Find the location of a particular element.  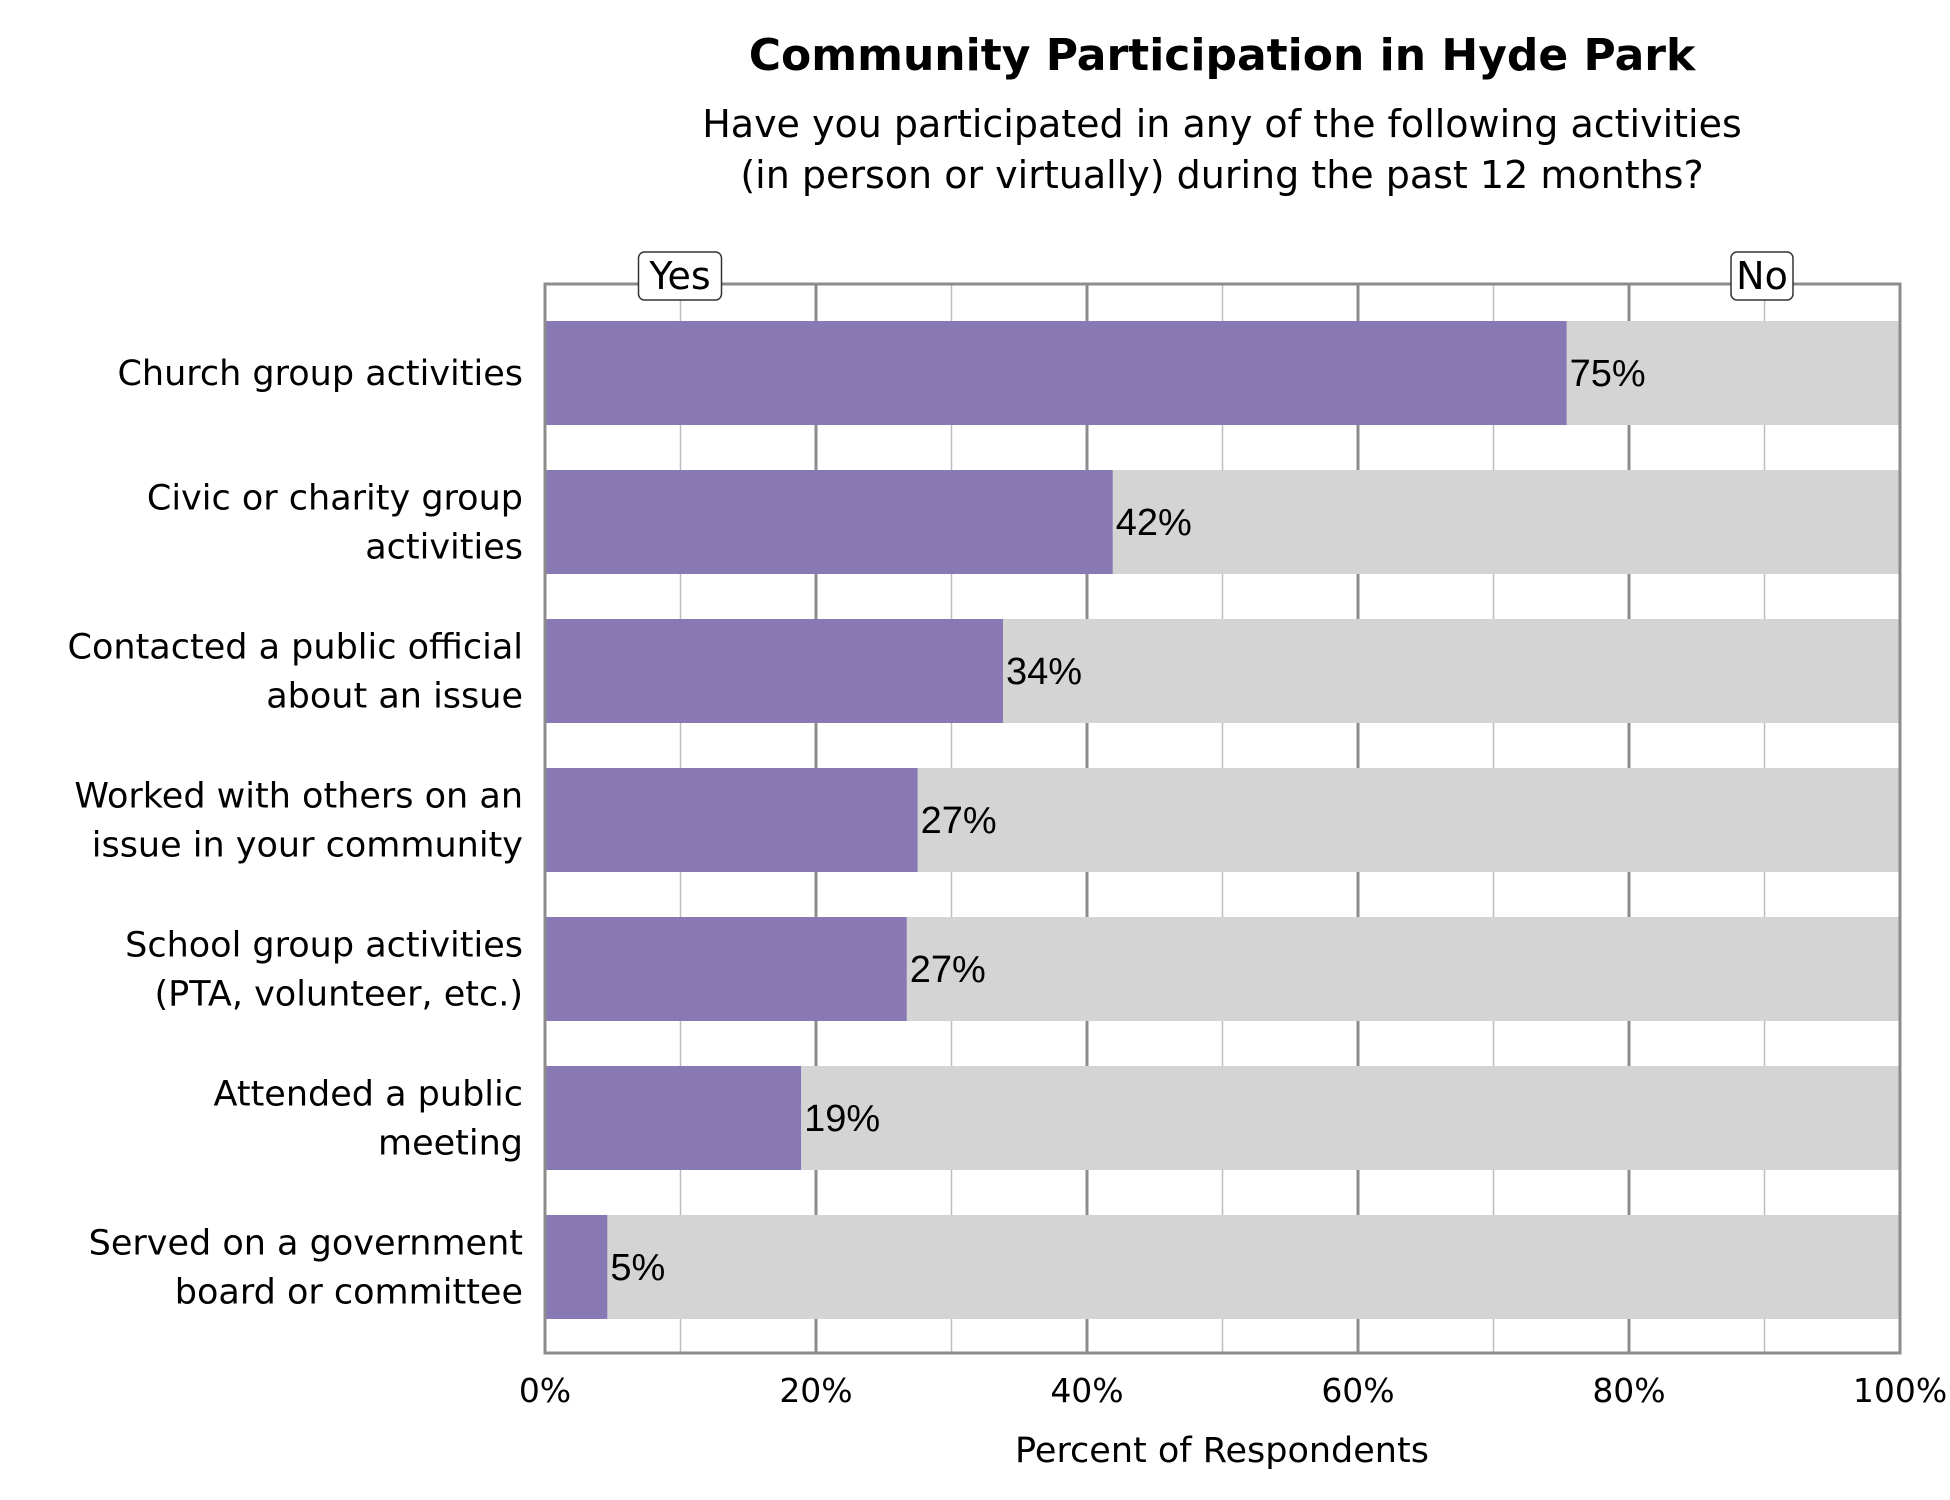

data-label-yes: 42% is located at coordinates (1154, 523).